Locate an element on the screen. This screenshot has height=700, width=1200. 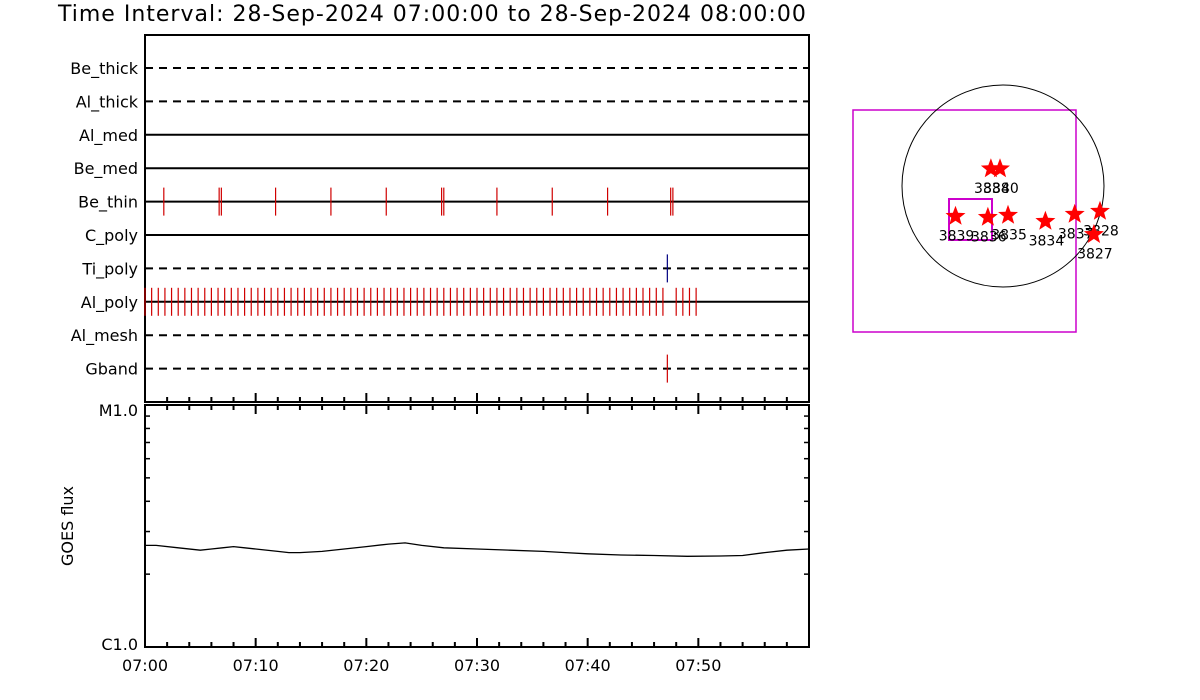
x-tick-label: 07:10 is located at coordinates (256, 665).